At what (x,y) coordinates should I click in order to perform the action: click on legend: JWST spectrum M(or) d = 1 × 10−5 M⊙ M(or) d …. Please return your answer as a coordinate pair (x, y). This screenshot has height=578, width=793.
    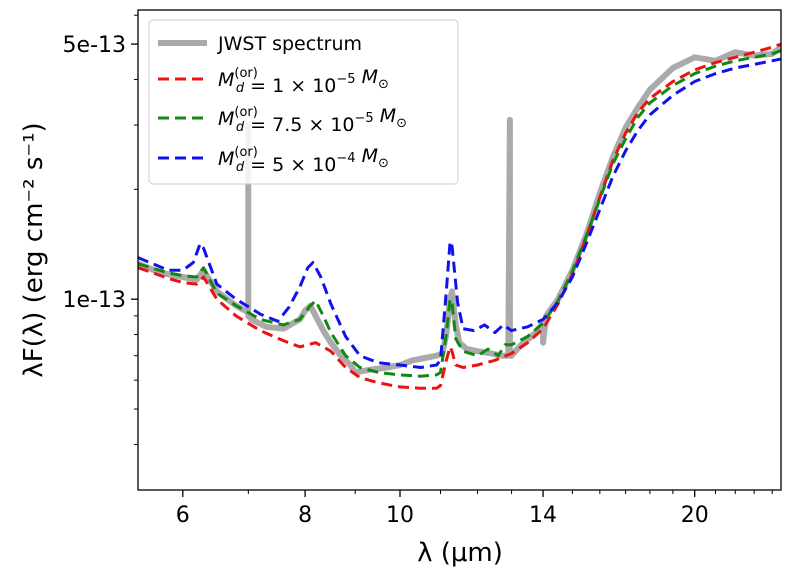
    Looking at the image, I should click on (303, 102).